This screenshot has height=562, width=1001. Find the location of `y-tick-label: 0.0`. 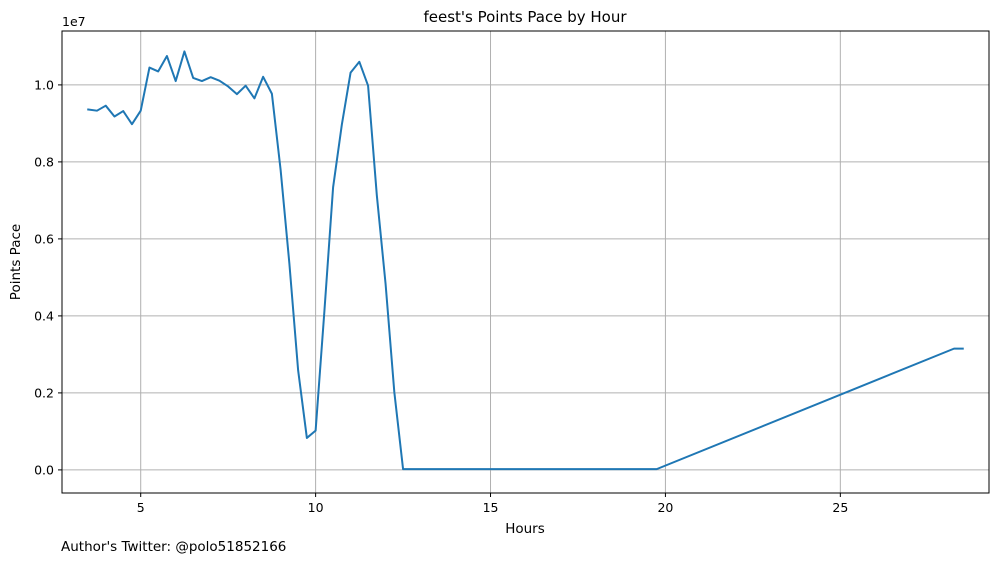

y-tick-label: 0.0 is located at coordinates (44, 469).